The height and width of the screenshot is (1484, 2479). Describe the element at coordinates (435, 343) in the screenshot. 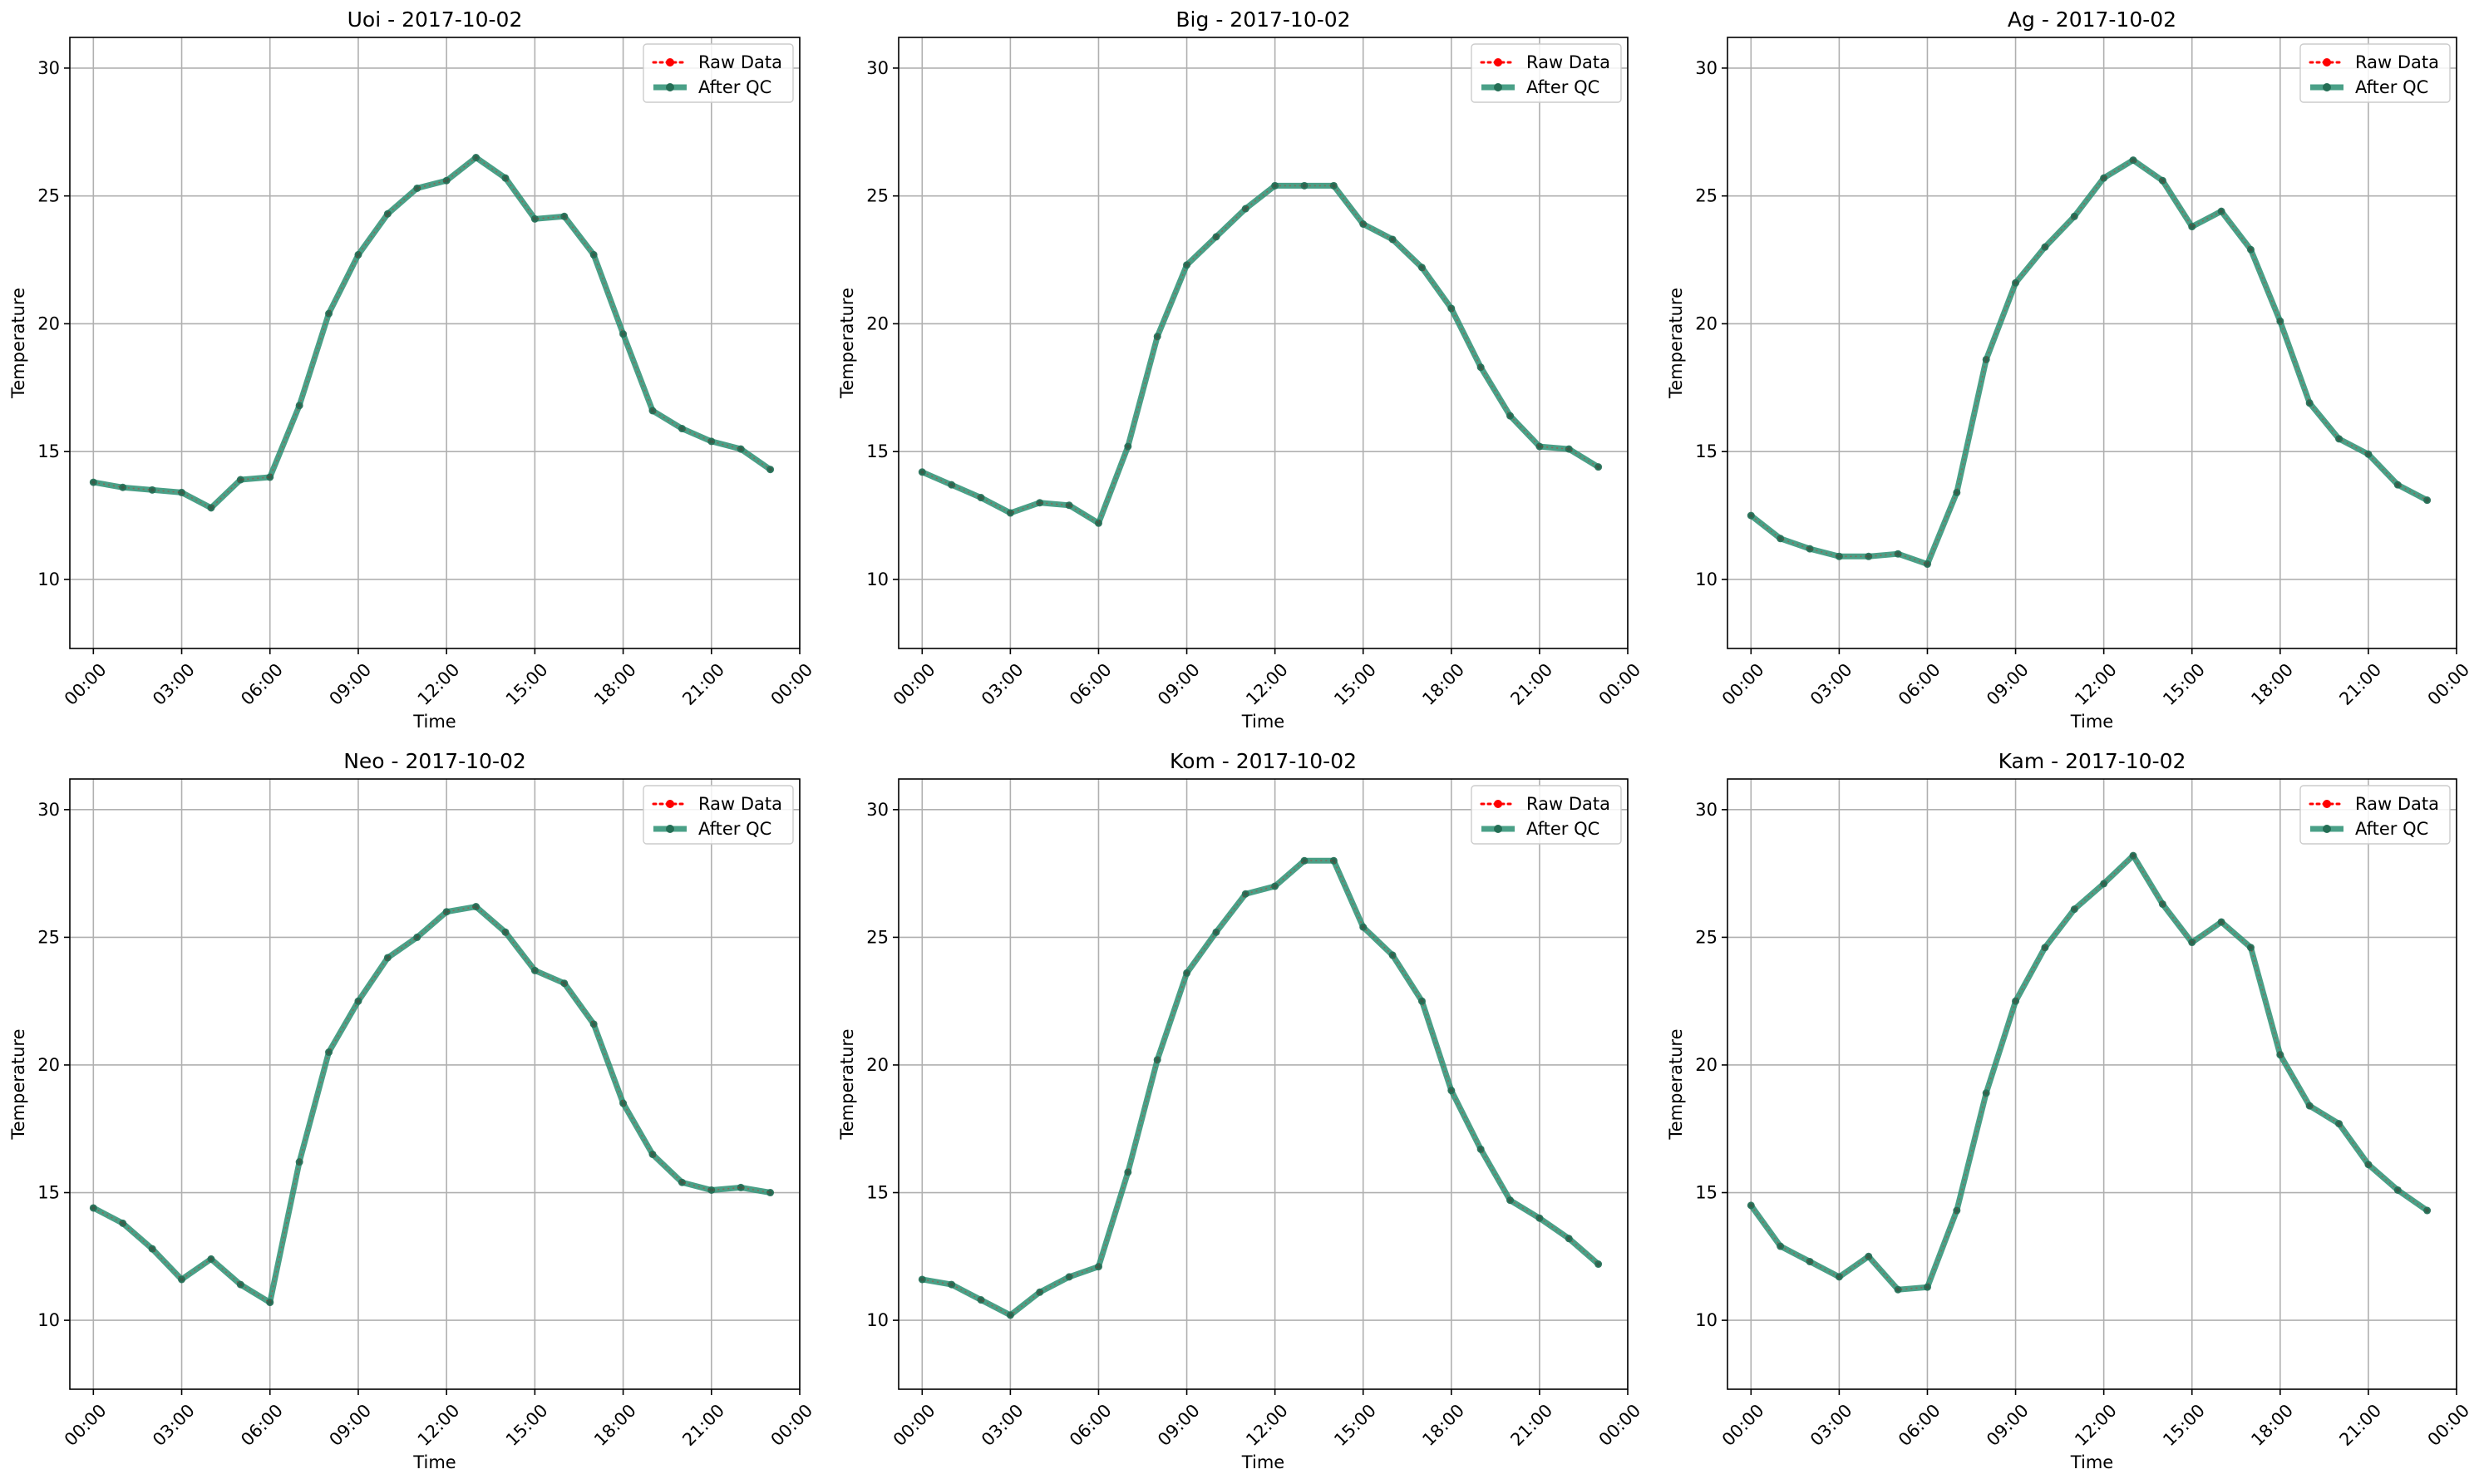

I see `axes-frame` at that location.